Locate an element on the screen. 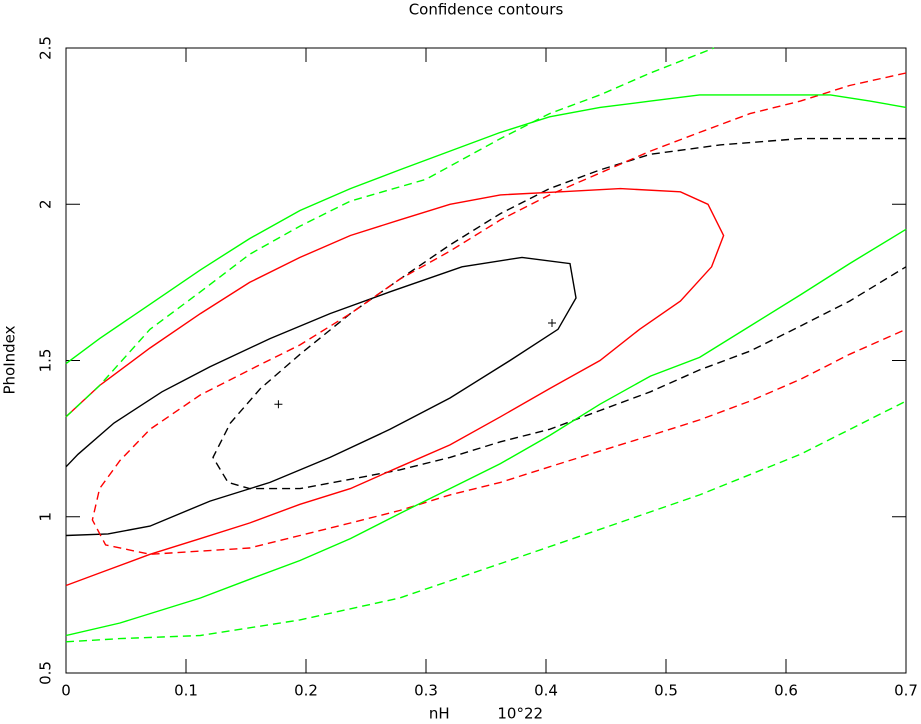 The height and width of the screenshot is (724, 921). y-tick-label: 2 is located at coordinates (46, 204).